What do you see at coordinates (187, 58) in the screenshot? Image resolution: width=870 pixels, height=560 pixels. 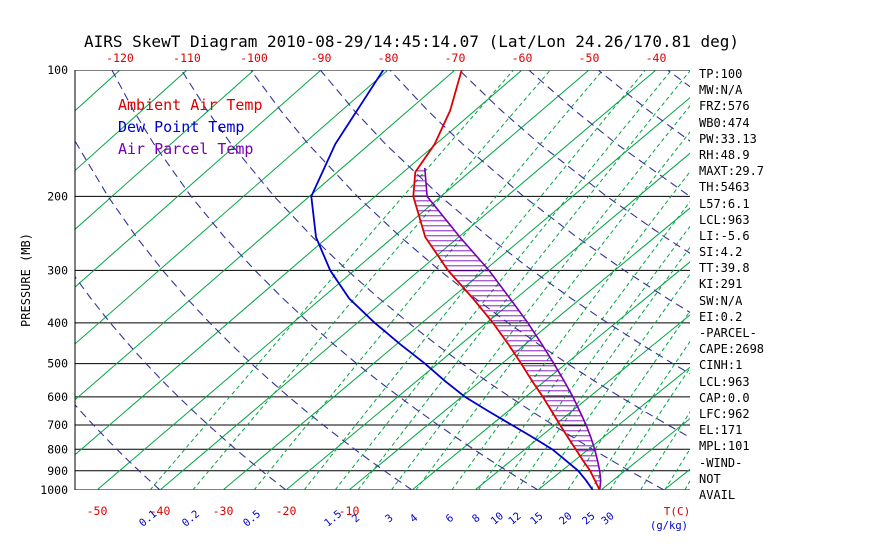 I see `top-temp-label: -110` at bounding box center [187, 58].